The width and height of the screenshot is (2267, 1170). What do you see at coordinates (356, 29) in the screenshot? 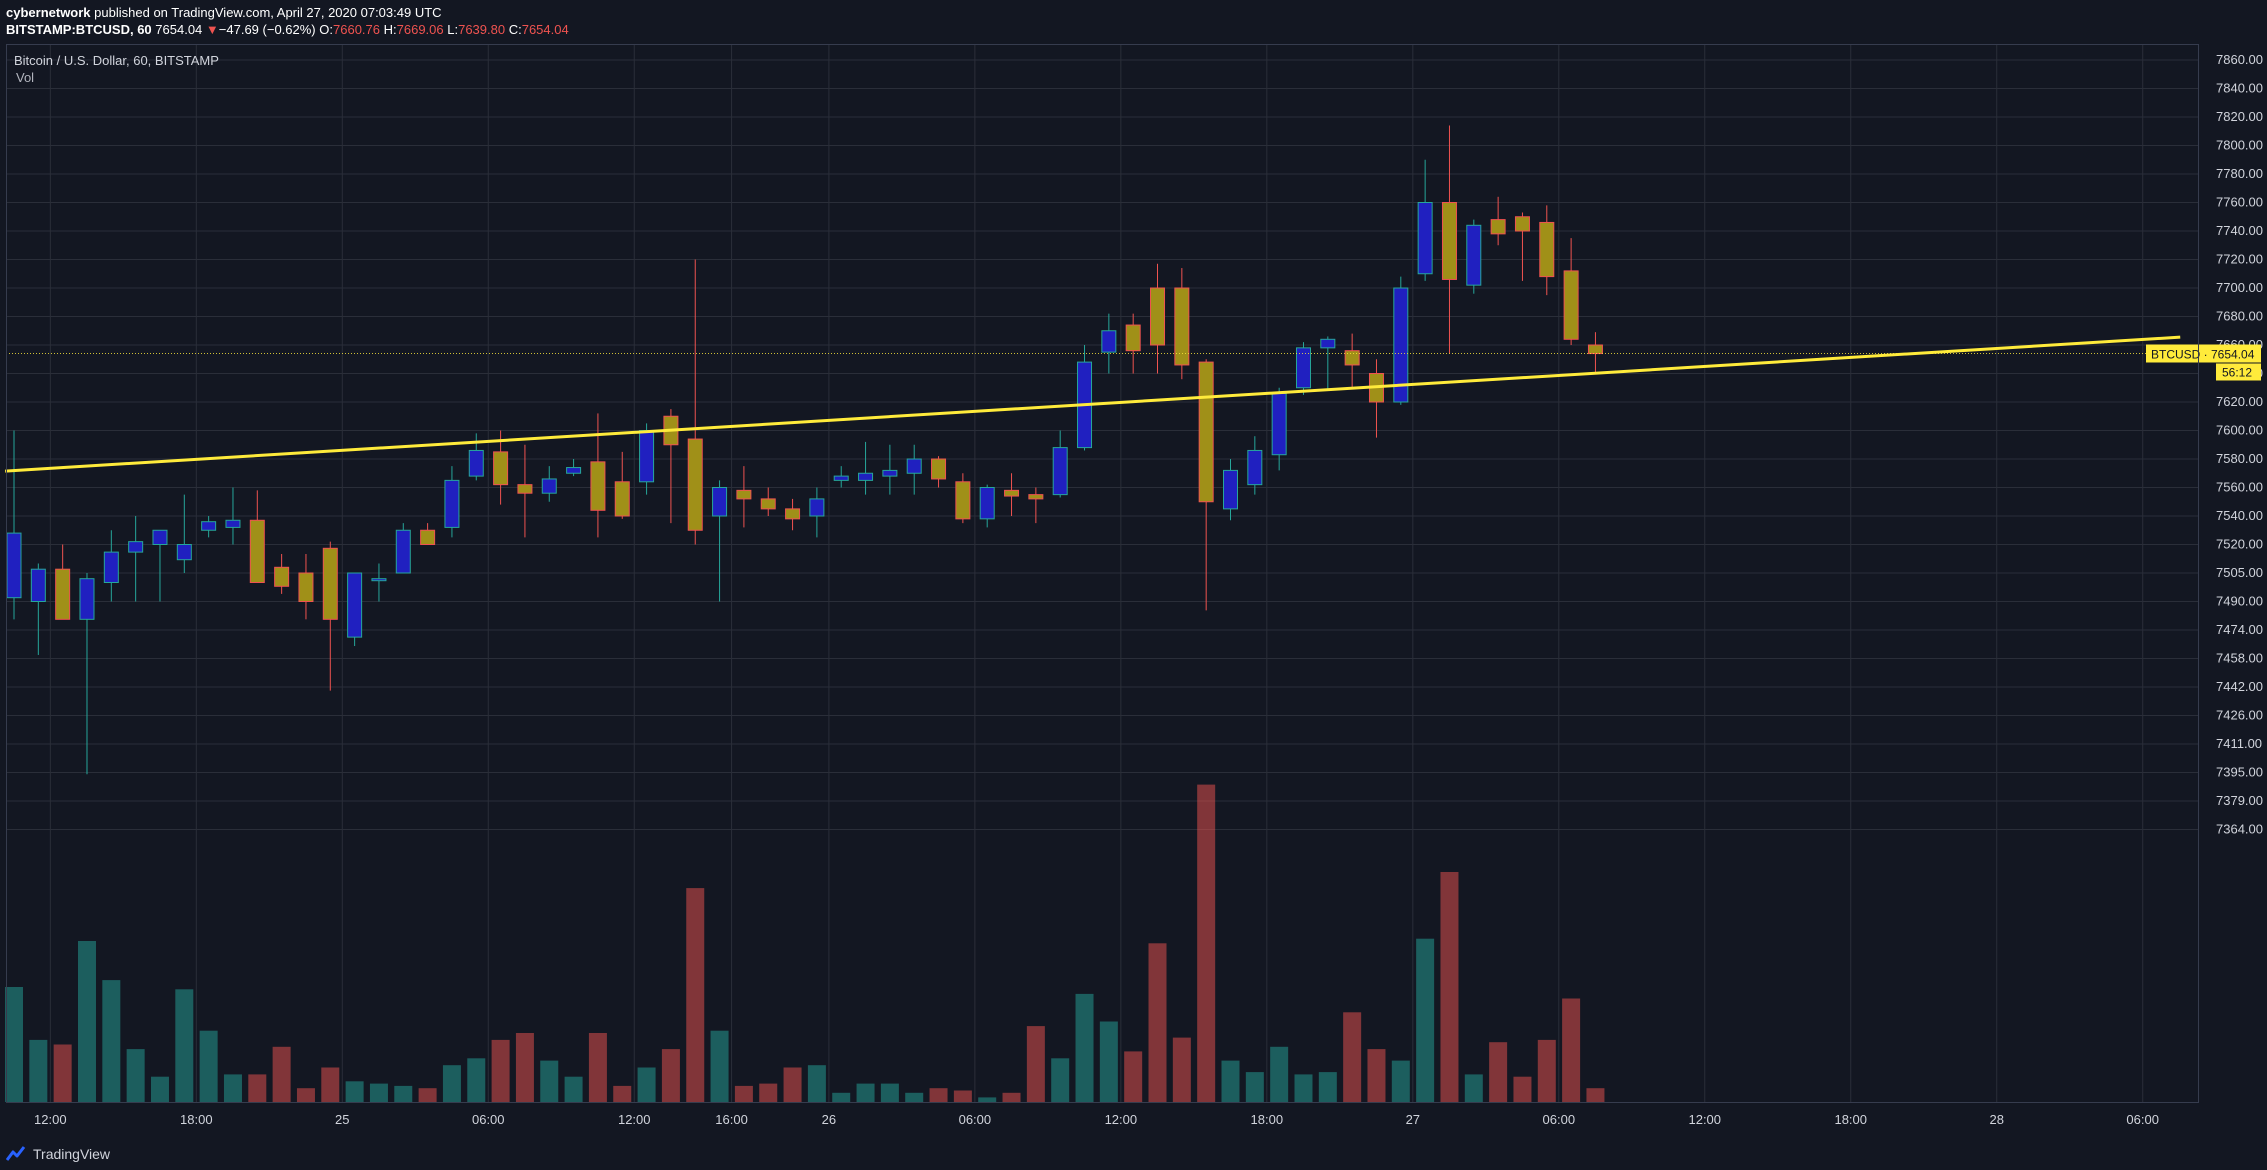
I see `open-value: 7660.76` at bounding box center [356, 29].